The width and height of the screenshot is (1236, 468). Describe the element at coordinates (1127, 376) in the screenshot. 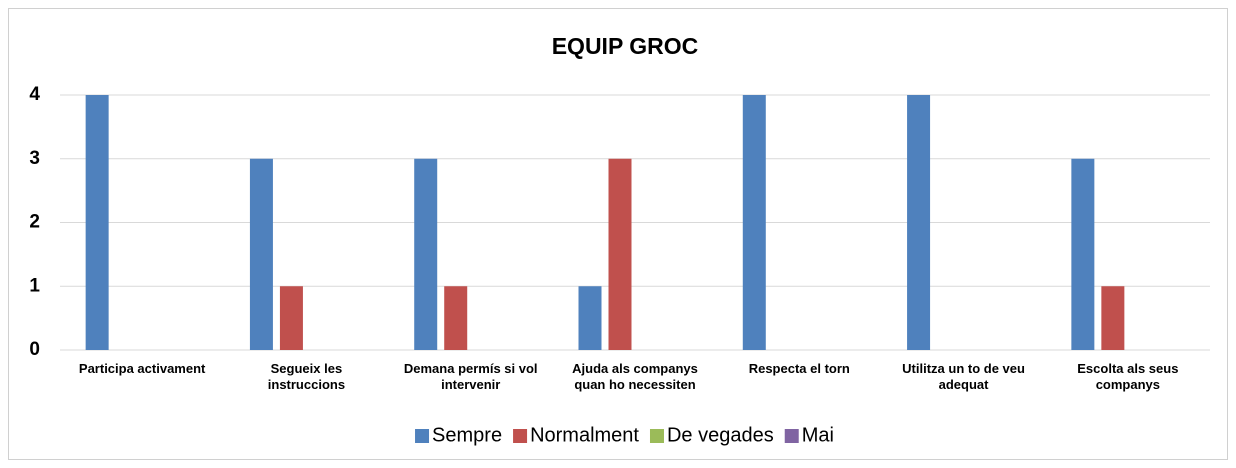

I see `x-tick-label: Escolta als seus companys` at that location.